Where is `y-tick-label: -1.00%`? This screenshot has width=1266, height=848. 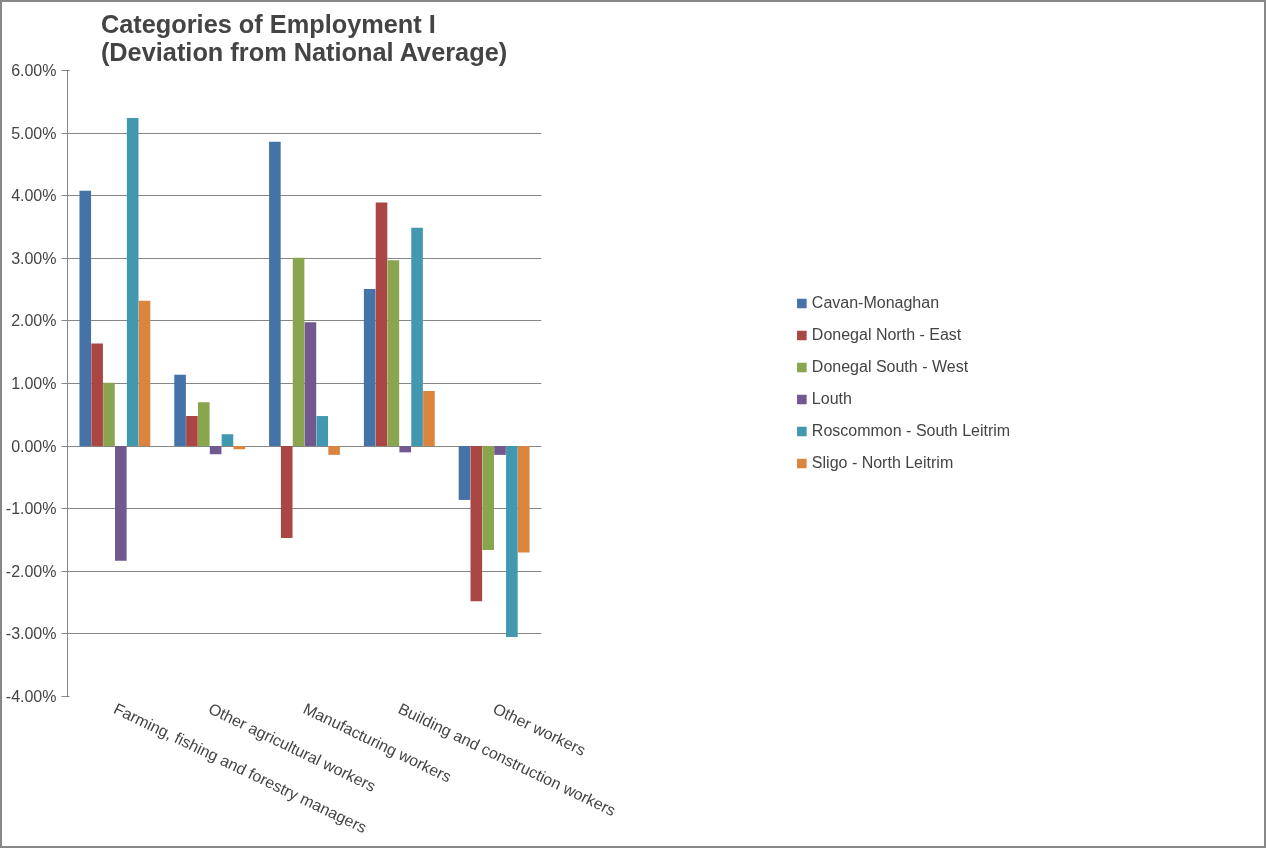 y-tick-label: -1.00% is located at coordinates (31, 509).